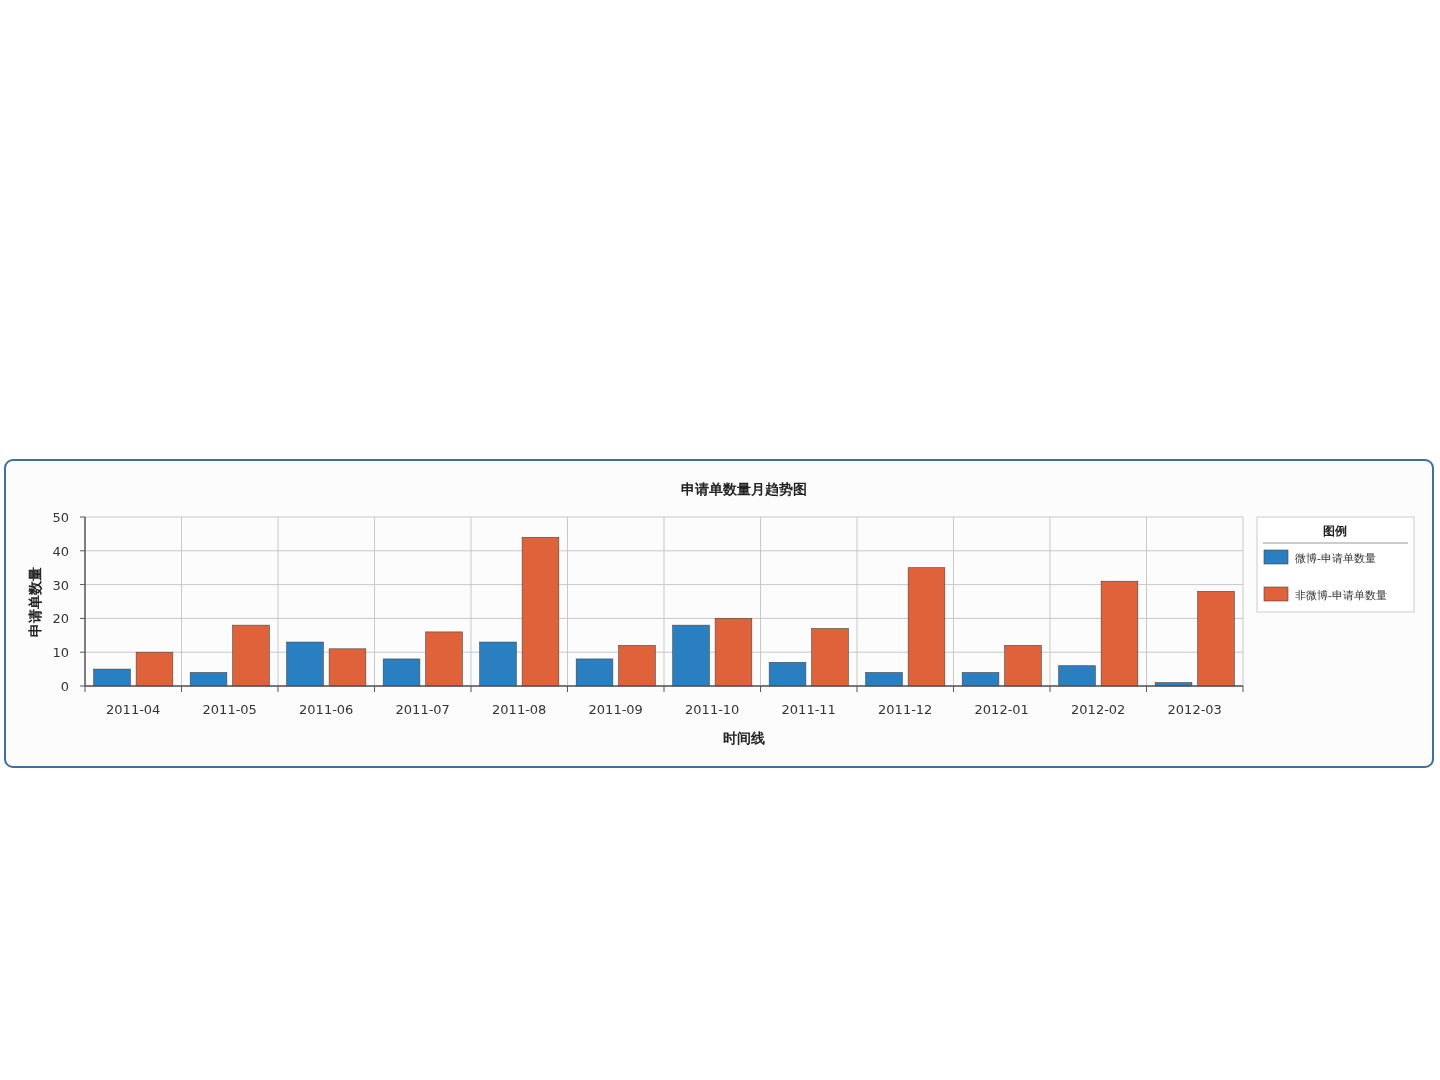  I want to click on x-tick-label: 2011-08, so click(519, 709).